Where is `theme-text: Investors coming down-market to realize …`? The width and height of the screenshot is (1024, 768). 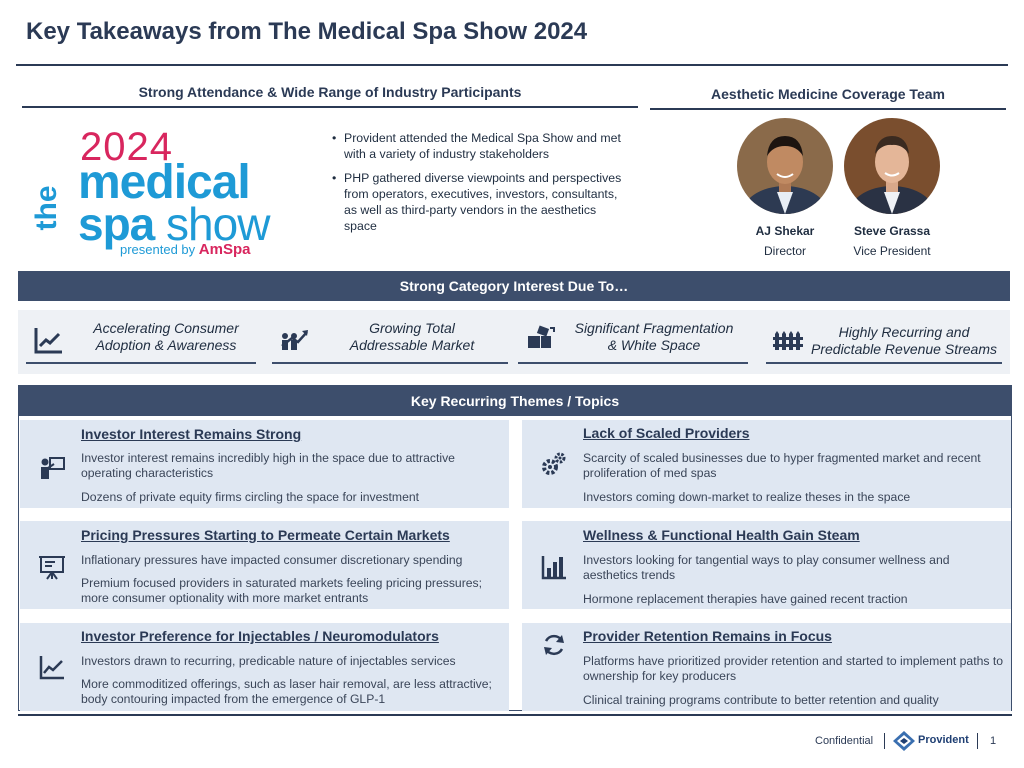
theme-text: Investors coming down-market to realize … is located at coordinates (747, 497).